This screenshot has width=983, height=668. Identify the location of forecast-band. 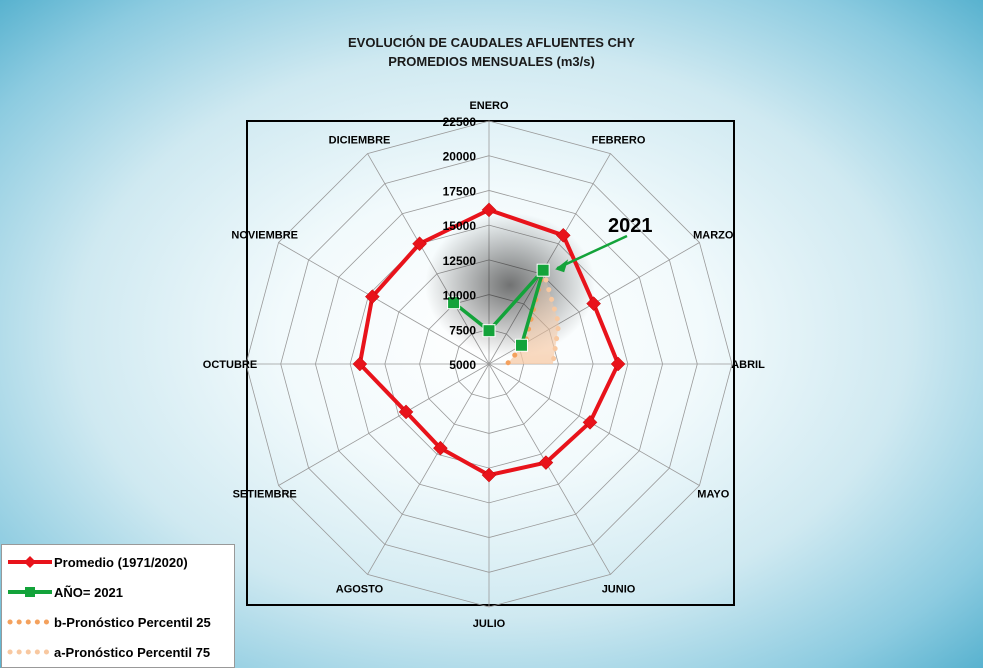
(533, 317).